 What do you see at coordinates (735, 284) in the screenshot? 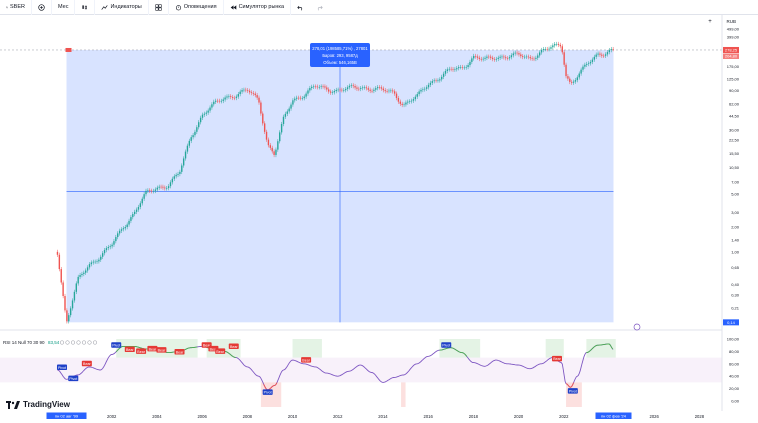
I see `price-tick-label: 0,40` at bounding box center [735, 284].